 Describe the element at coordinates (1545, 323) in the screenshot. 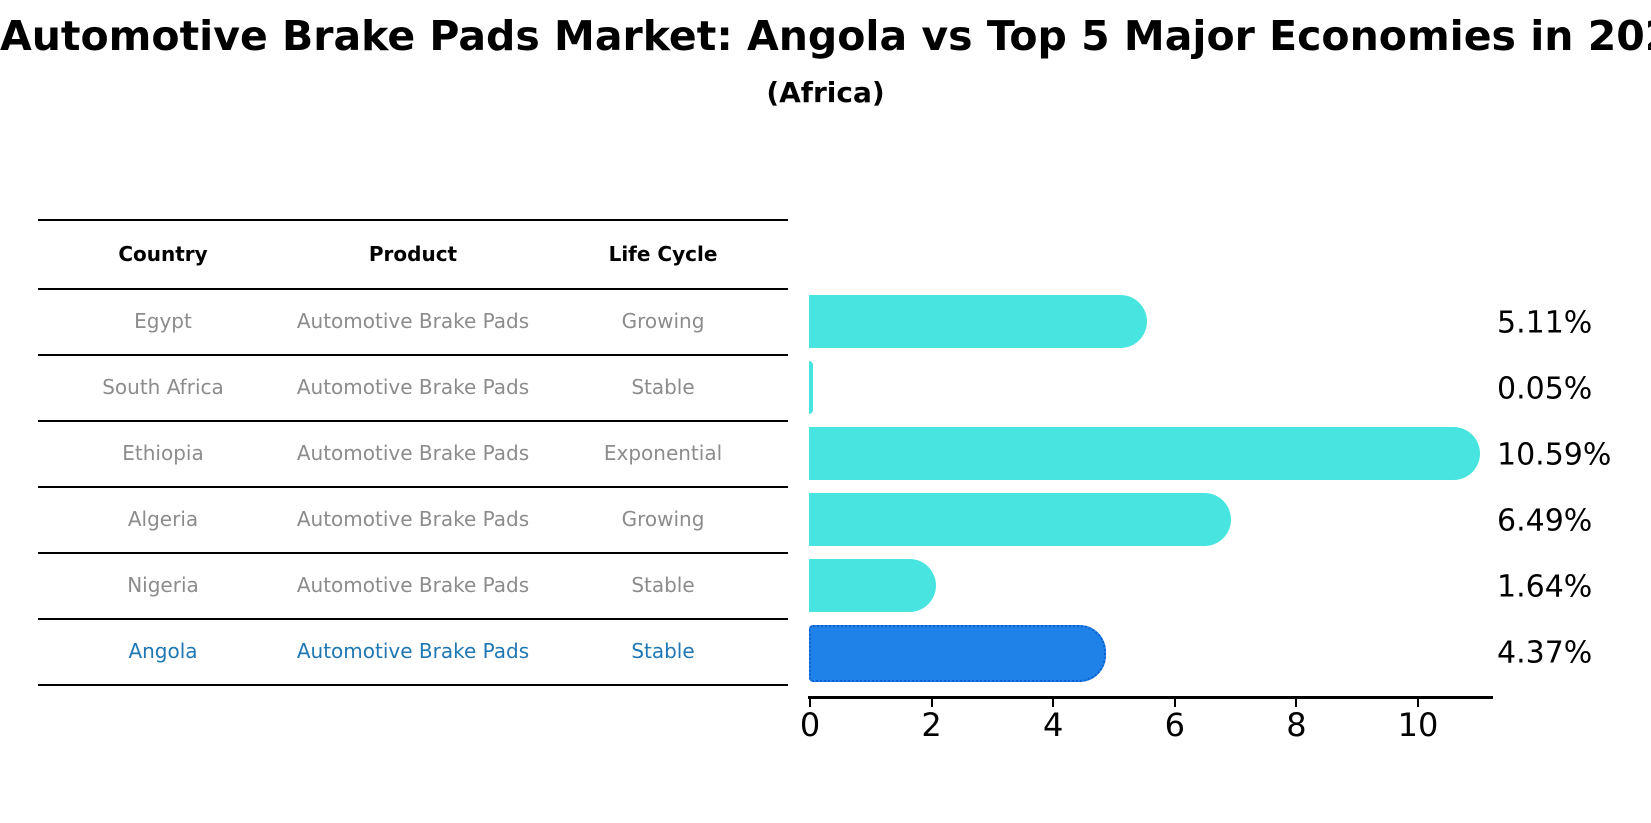

I see `bar-value-label: 5.11%` at that location.